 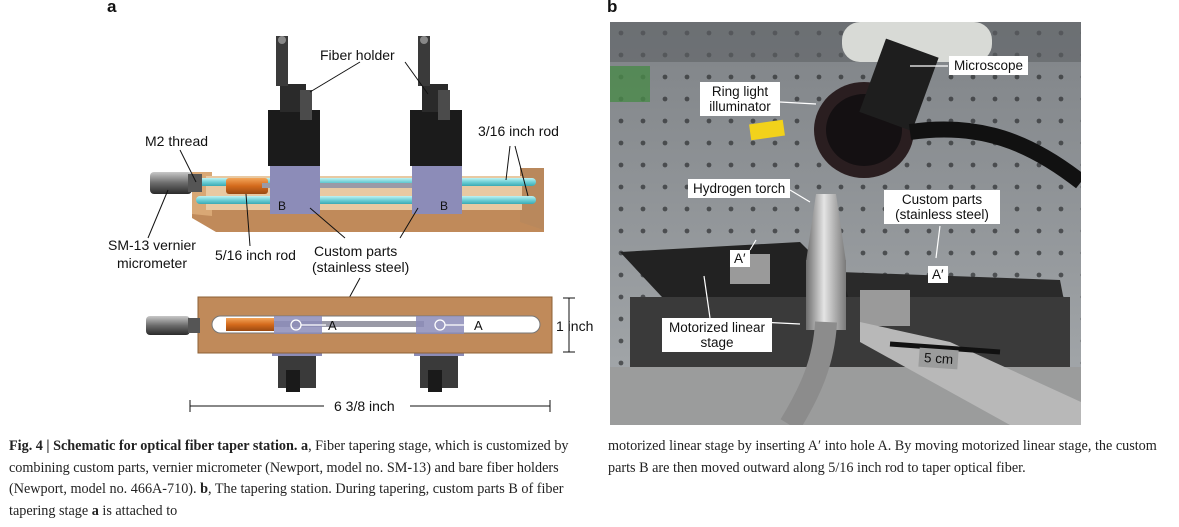 What do you see at coordinates (347, 134) in the screenshot?
I see `stage-3d-view: B B` at bounding box center [347, 134].